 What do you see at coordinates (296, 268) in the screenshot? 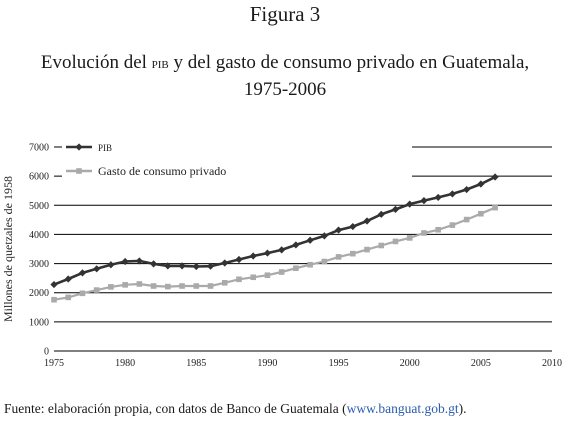
I see `point-consumo-1992` at bounding box center [296, 268].